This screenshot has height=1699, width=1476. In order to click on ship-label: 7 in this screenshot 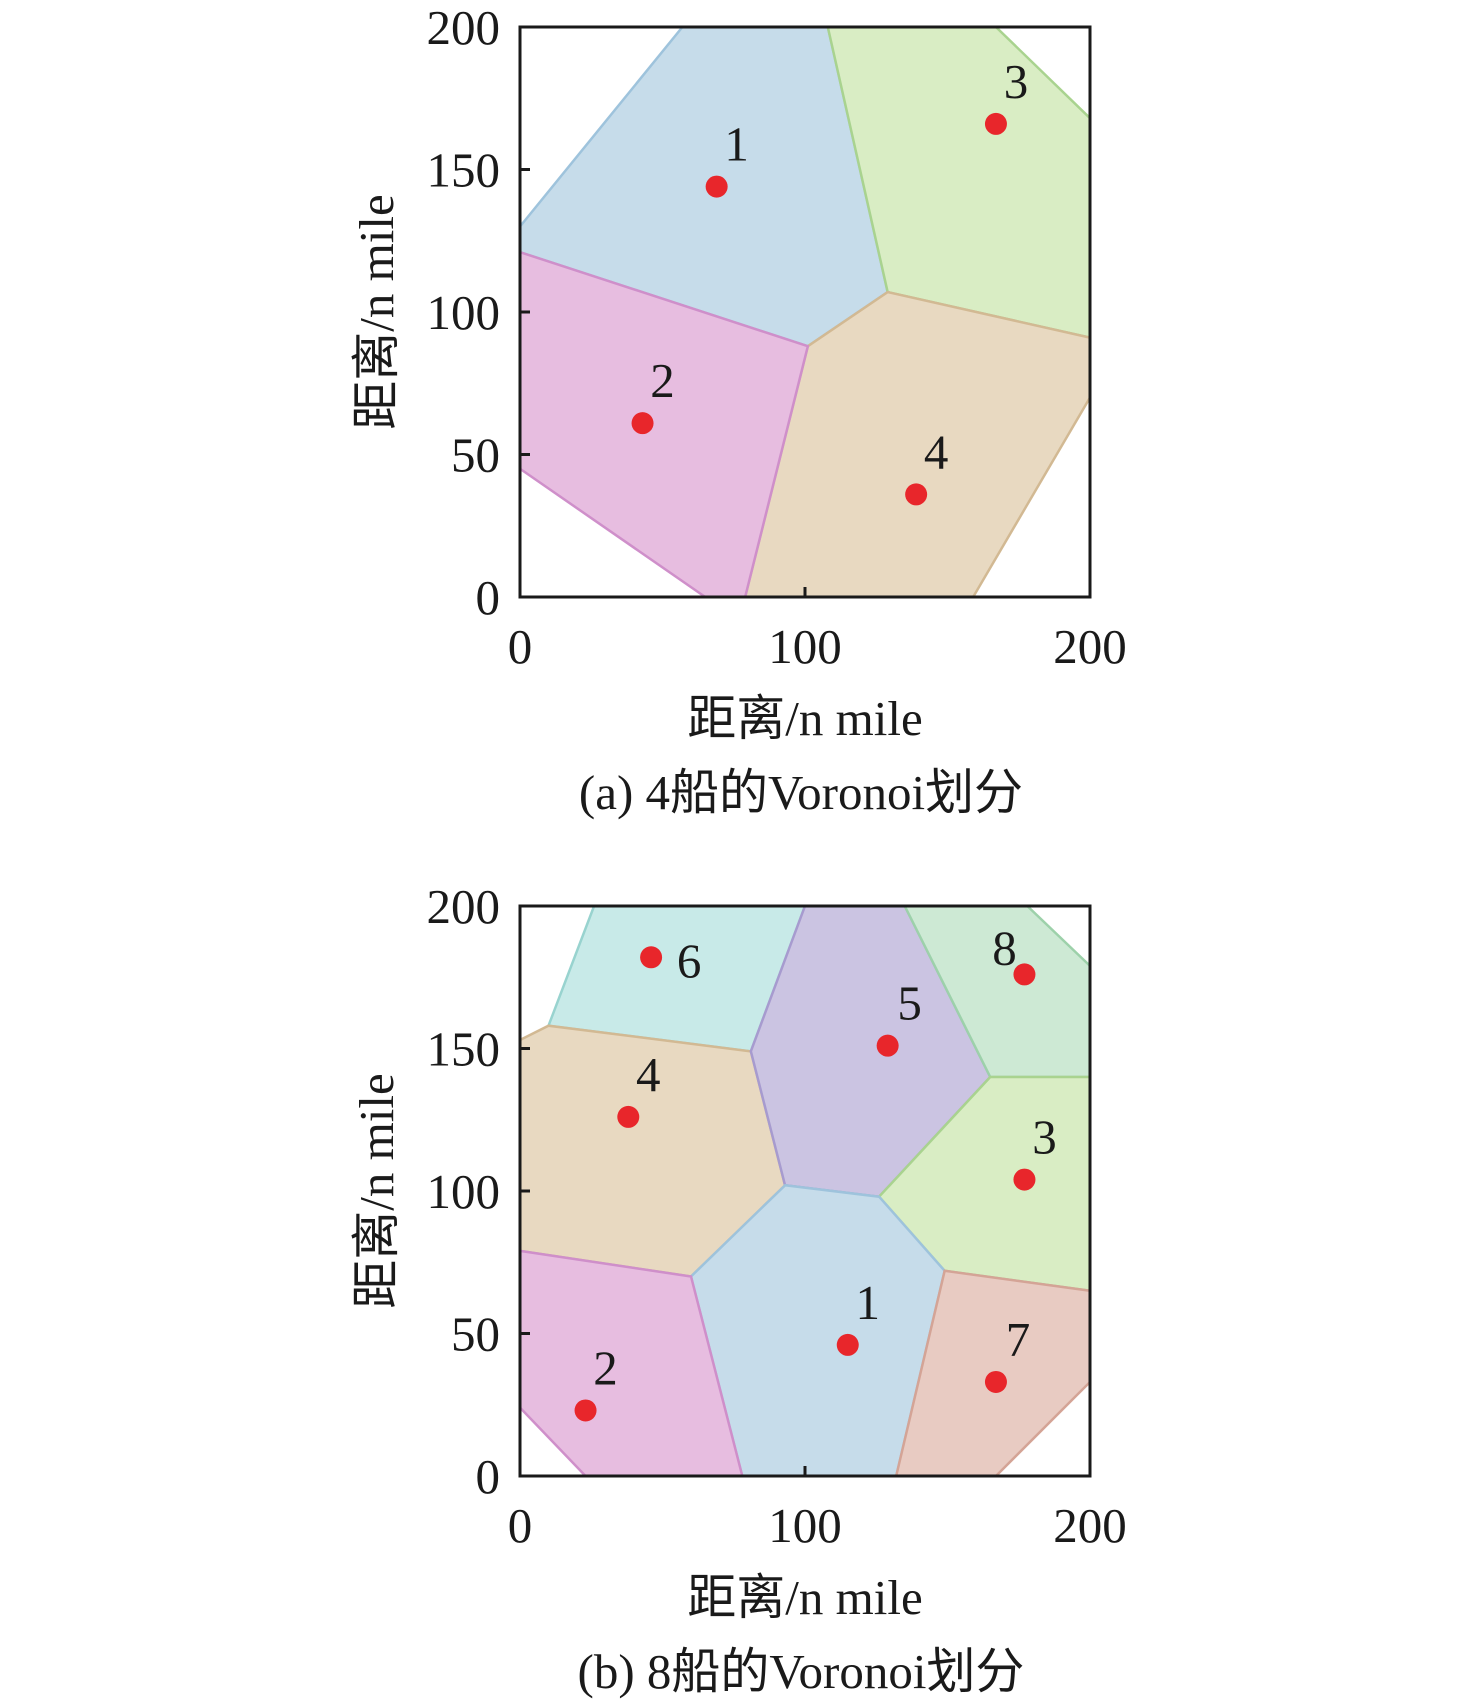, I will do `click(1018, 1339)`.